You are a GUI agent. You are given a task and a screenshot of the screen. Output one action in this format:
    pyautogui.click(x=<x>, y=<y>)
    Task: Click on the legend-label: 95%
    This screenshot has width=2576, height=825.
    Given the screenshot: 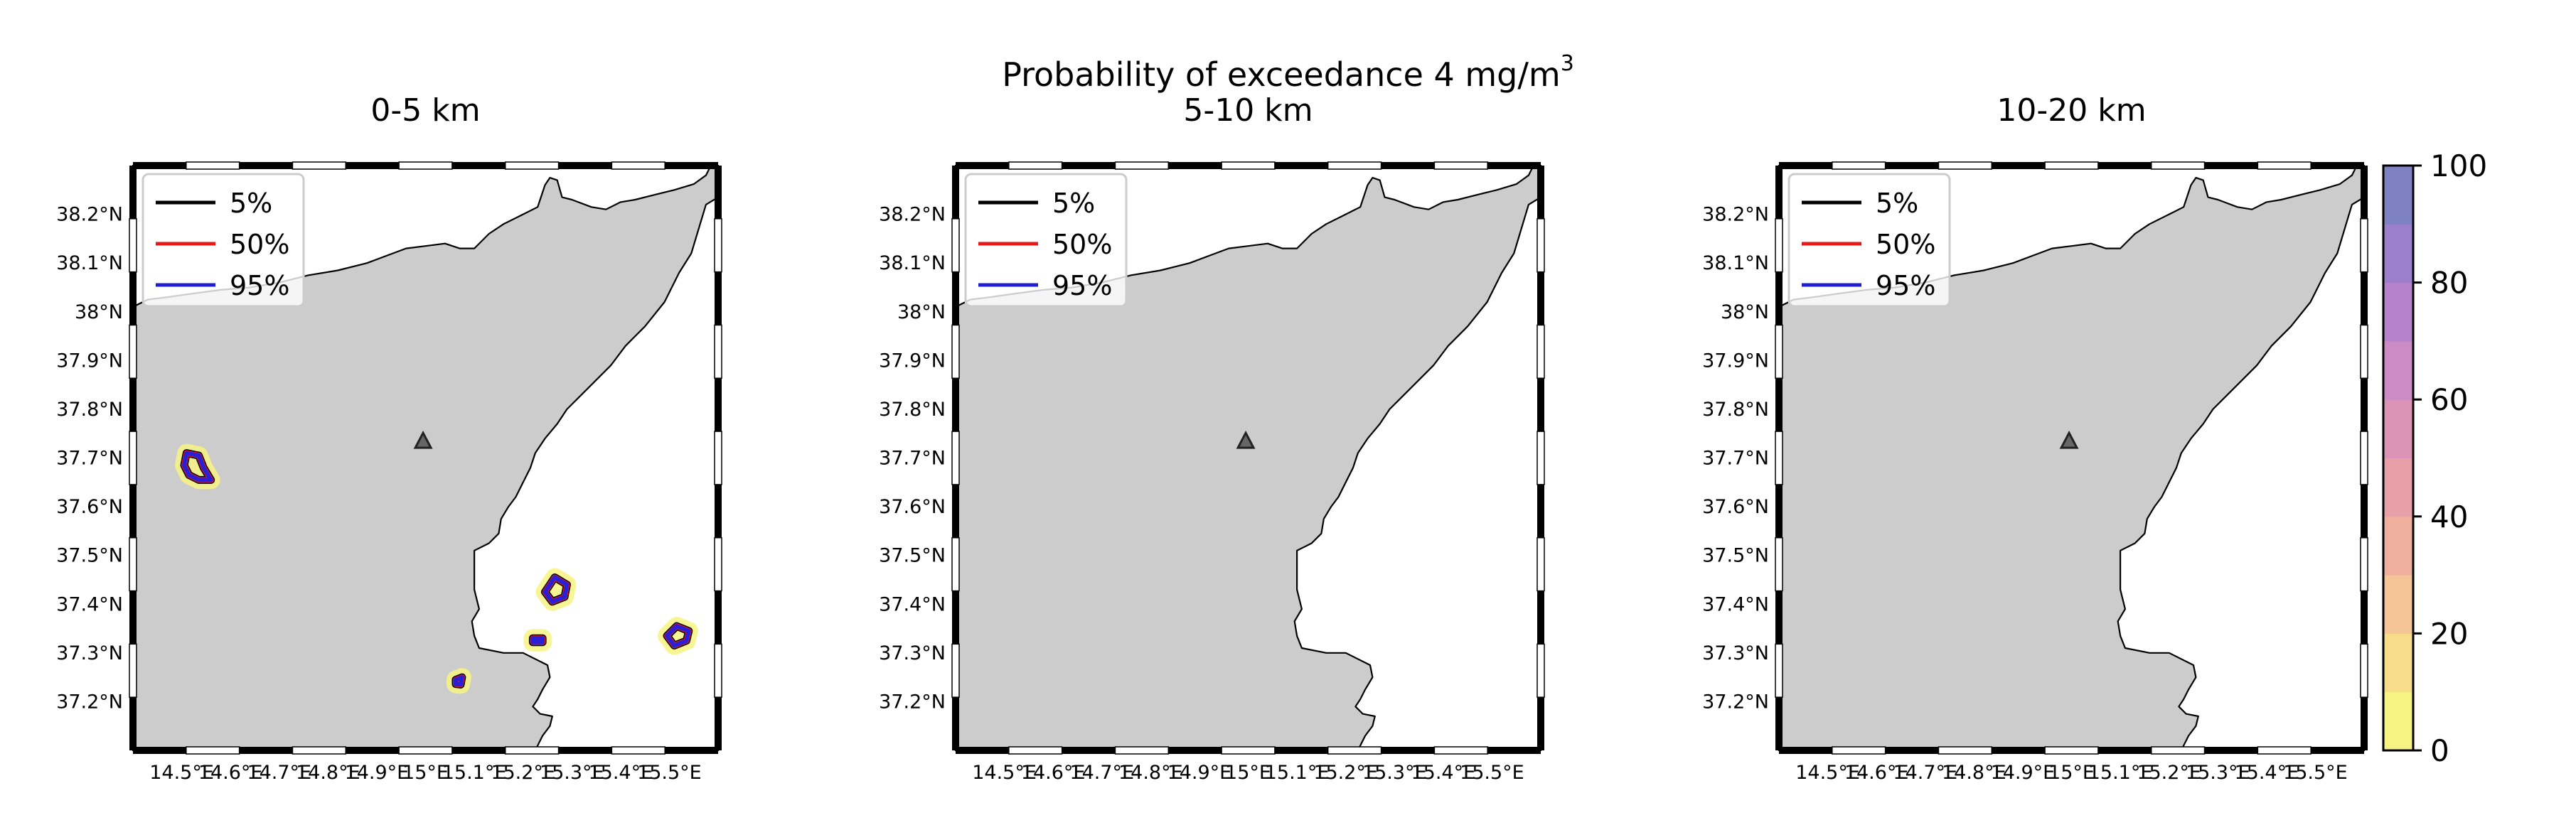 What is the action you would take?
    pyautogui.click(x=259, y=285)
    